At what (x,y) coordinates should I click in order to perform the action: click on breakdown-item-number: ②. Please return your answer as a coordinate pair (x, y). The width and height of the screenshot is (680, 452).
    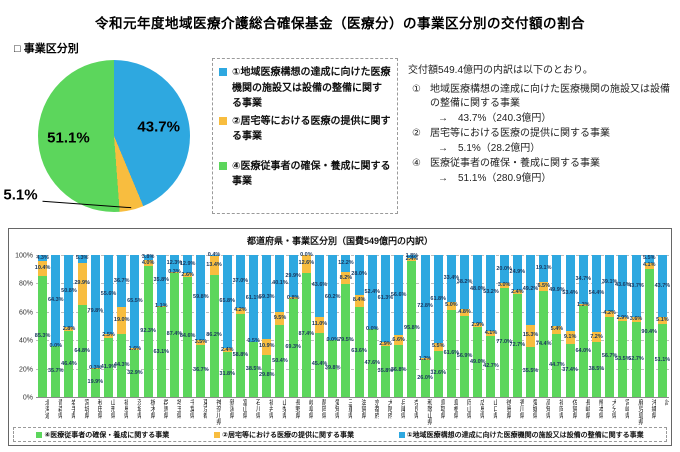
    Looking at the image, I should click on (416, 133).